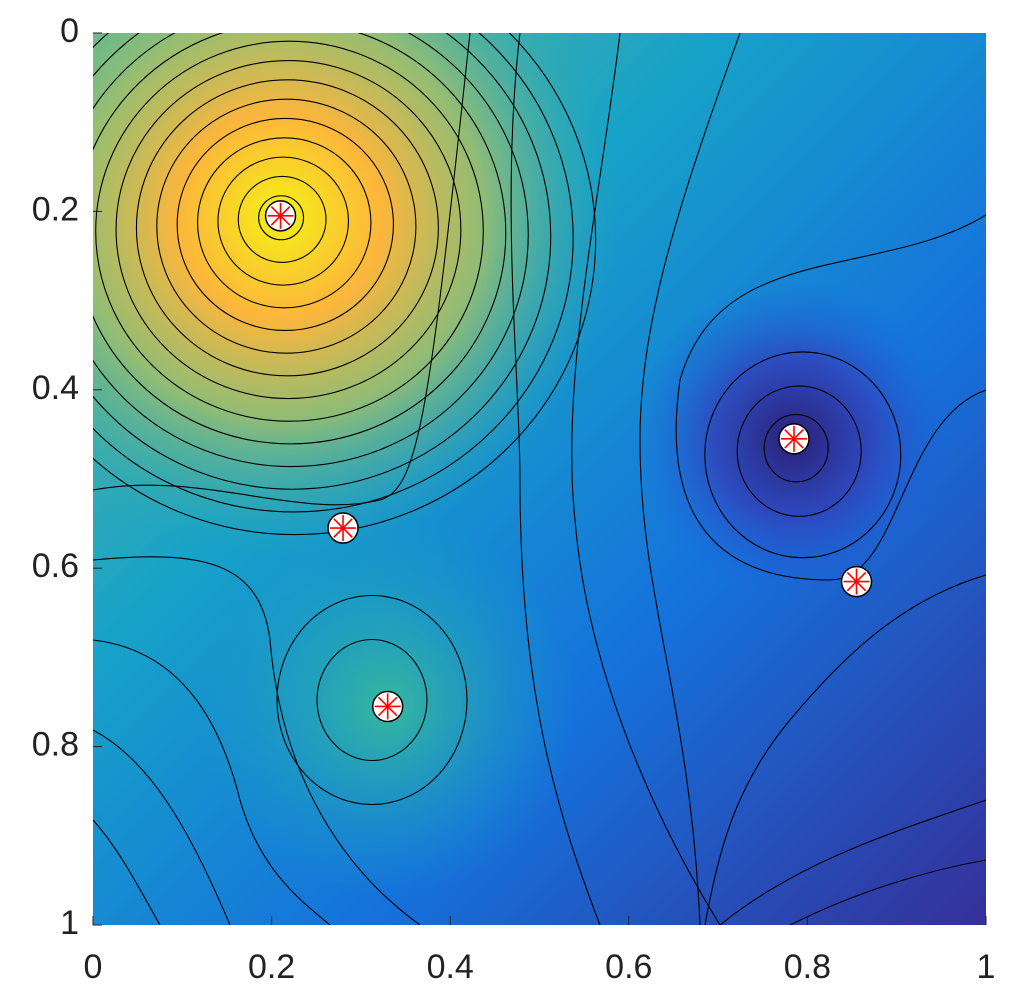  What do you see at coordinates (93, 967) in the screenshot?
I see `x-tick-label: 0` at bounding box center [93, 967].